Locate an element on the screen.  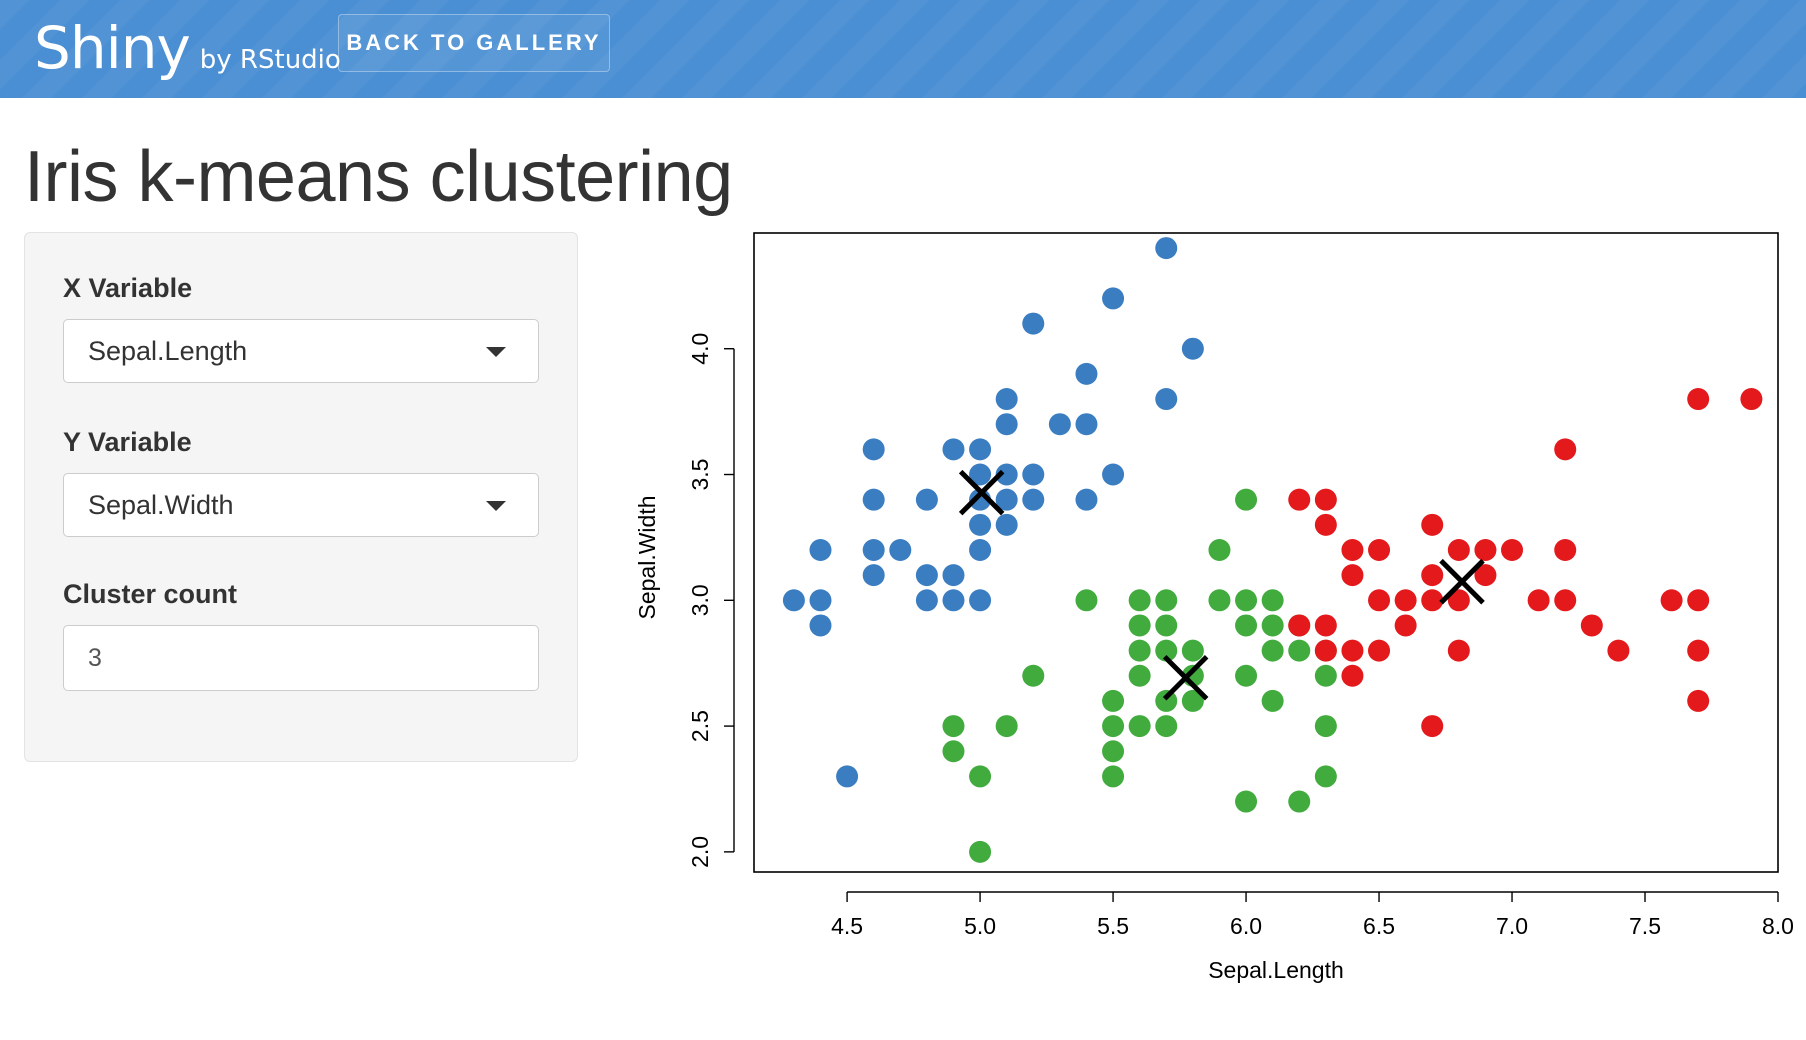
x-tick-label: 6.0 is located at coordinates (1246, 926).